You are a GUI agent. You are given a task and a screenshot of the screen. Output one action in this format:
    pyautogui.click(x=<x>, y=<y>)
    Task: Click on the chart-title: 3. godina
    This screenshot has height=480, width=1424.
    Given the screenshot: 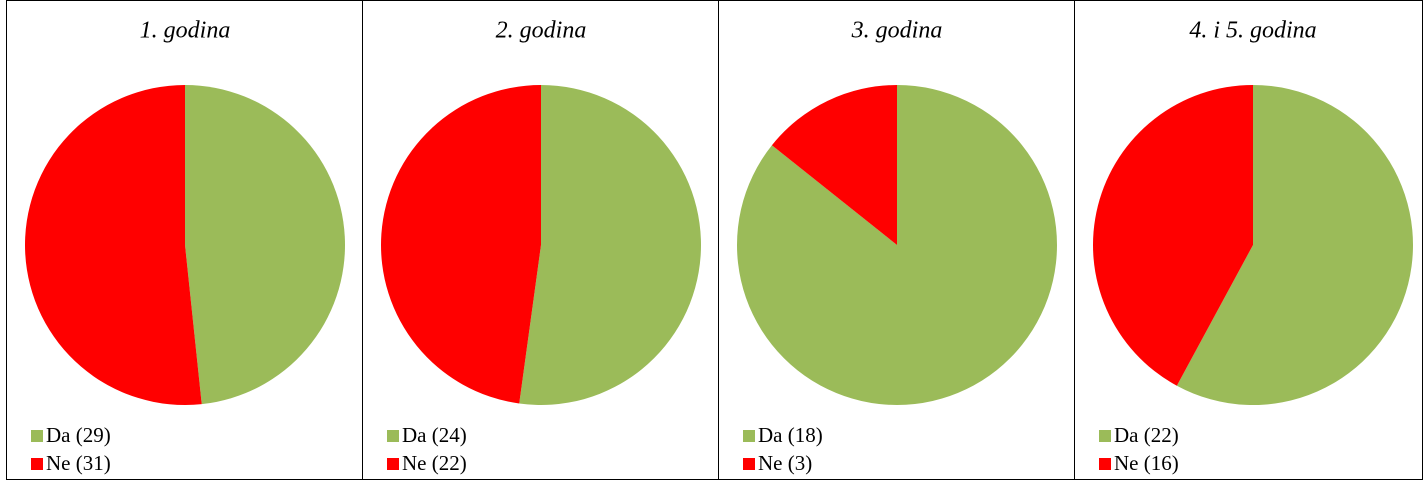 What is the action you would take?
    pyautogui.click(x=897, y=31)
    